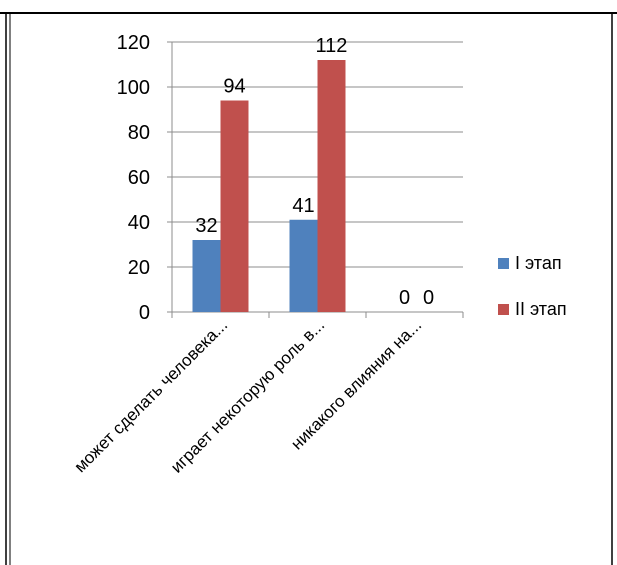 This screenshot has width=617, height=565. I want to click on legend-label: II этап, so click(541, 309).